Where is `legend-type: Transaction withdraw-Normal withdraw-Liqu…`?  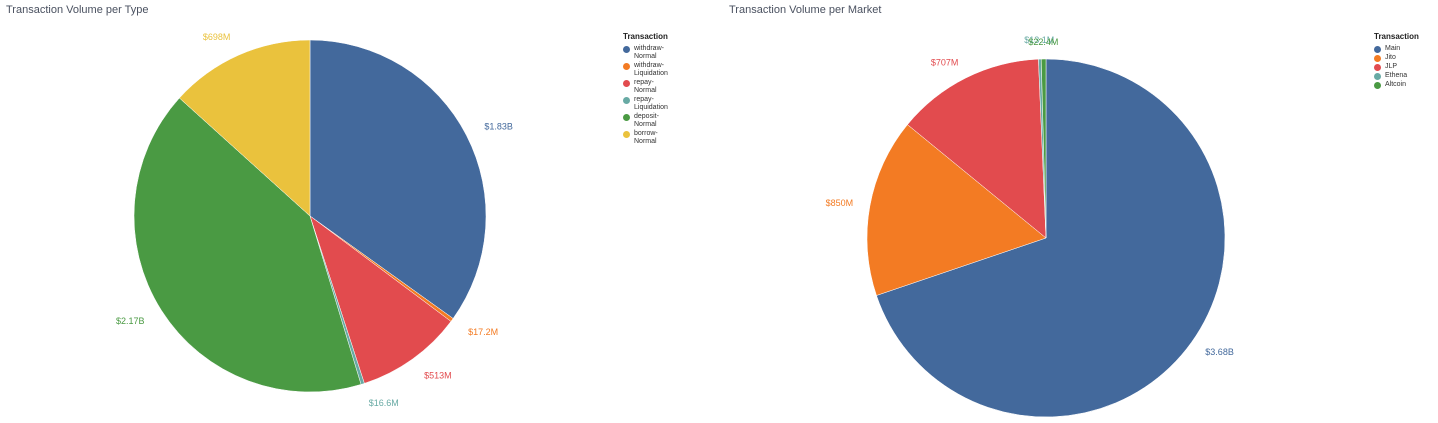
legend-type: Transaction withdraw-Normal withdraw-Liqu… is located at coordinates (649, 89).